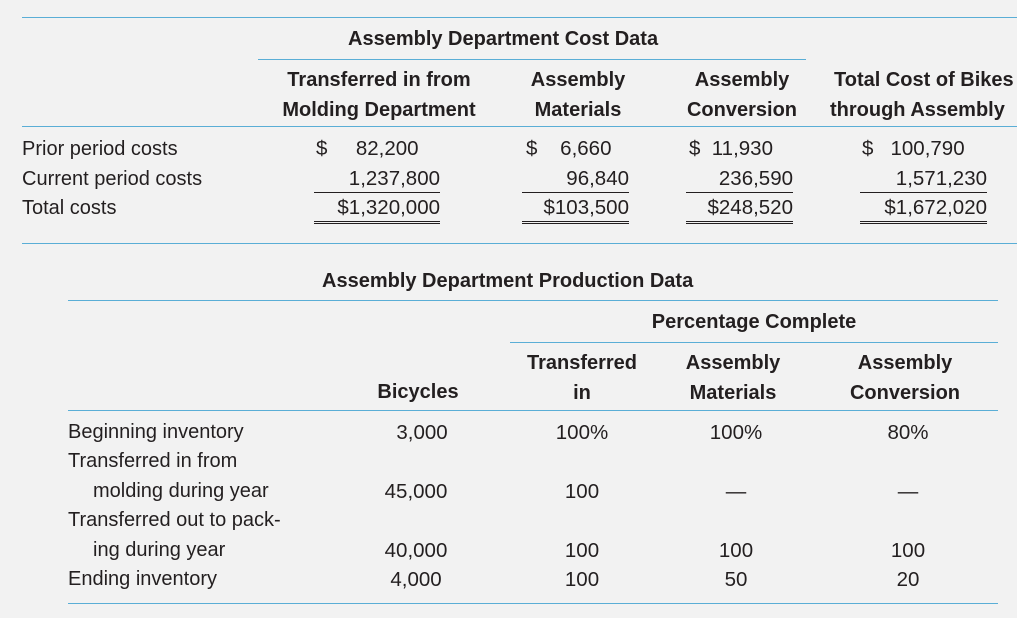 The width and height of the screenshot is (1017, 618). What do you see at coordinates (923, 180) in the screenshot?
I see `cost-cell: 1,571,230` at bounding box center [923, 180].